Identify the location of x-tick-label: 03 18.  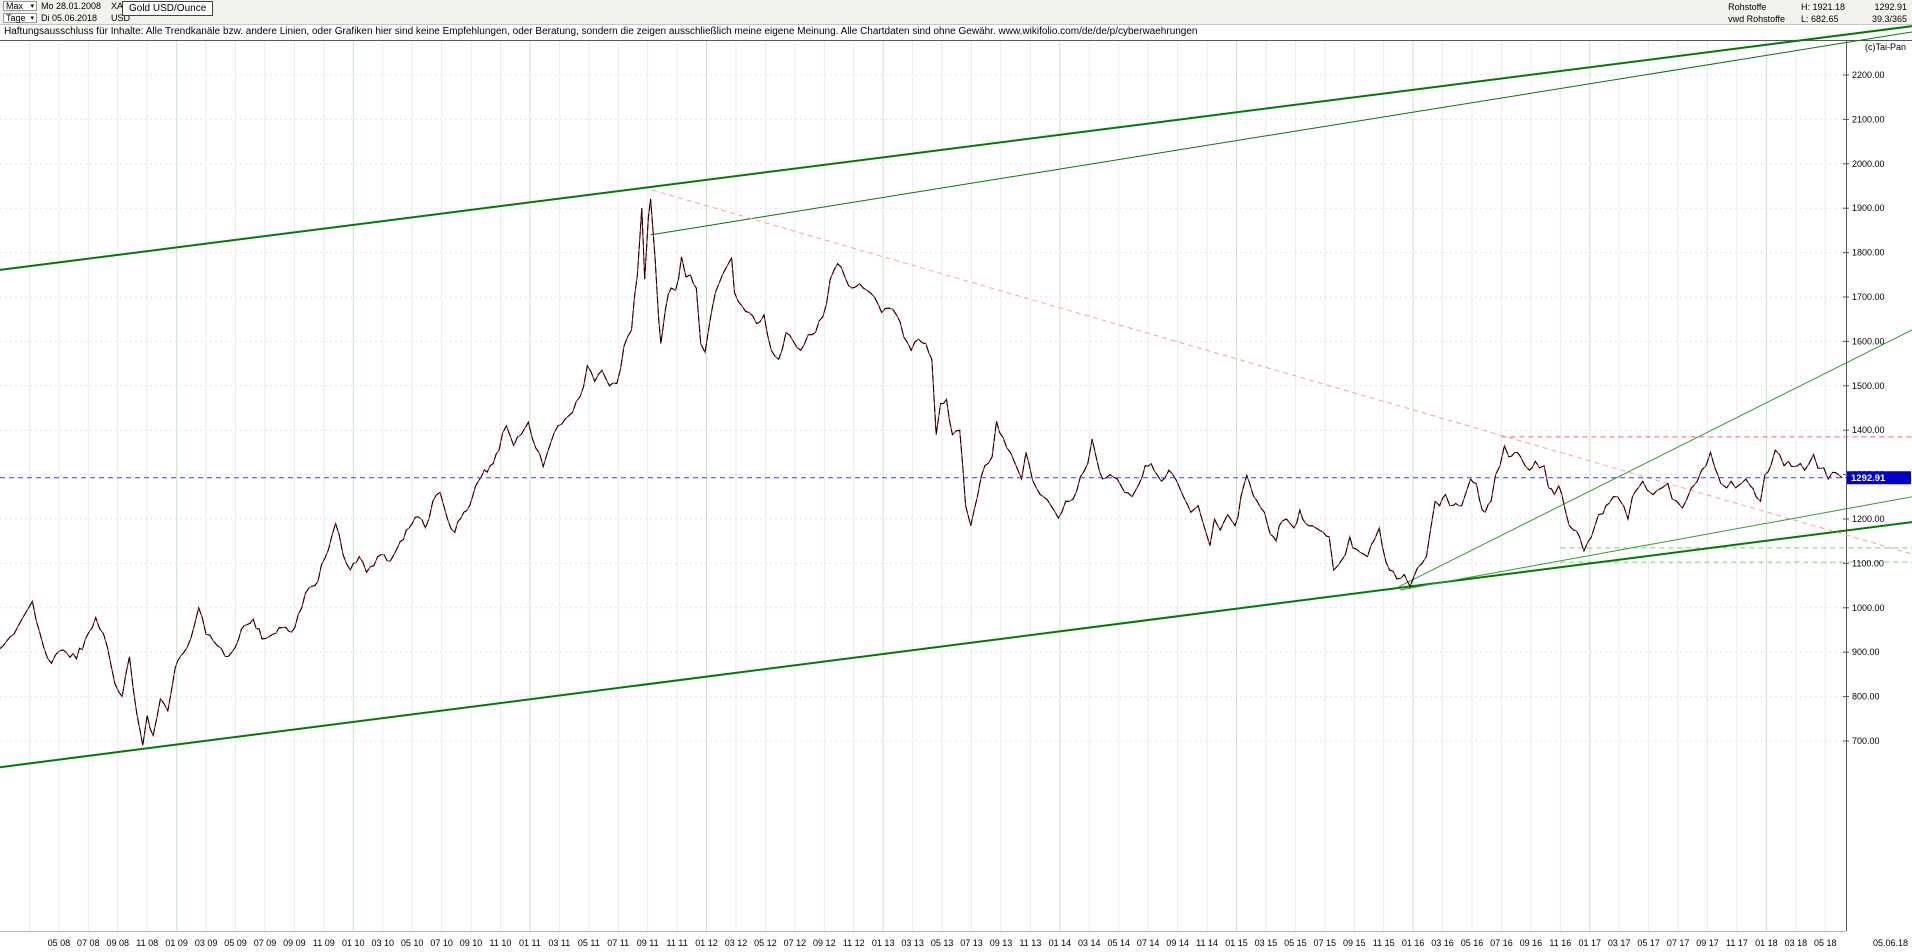
(1796, 943).